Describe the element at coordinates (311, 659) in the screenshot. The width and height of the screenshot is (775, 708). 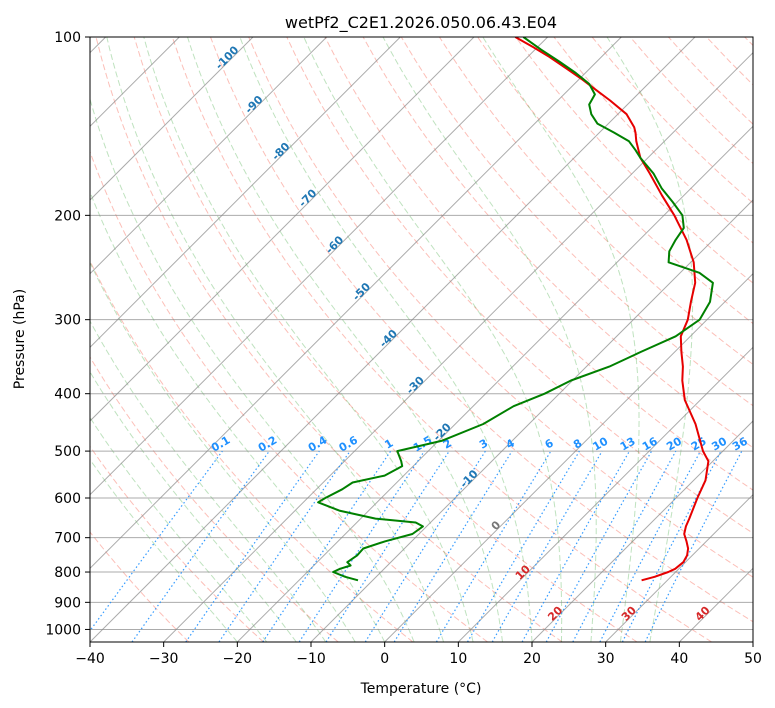
I see `x-tick-label: −10` at that location.